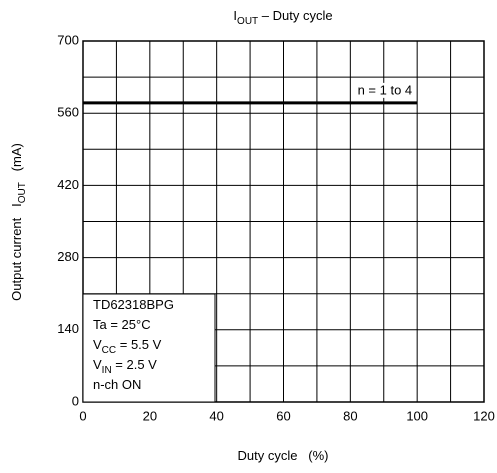  What do you see at coordinates (16, 252) in the screenshot?
I see `y-axis-label-part: Output current I` at bounding box center [16, 252].